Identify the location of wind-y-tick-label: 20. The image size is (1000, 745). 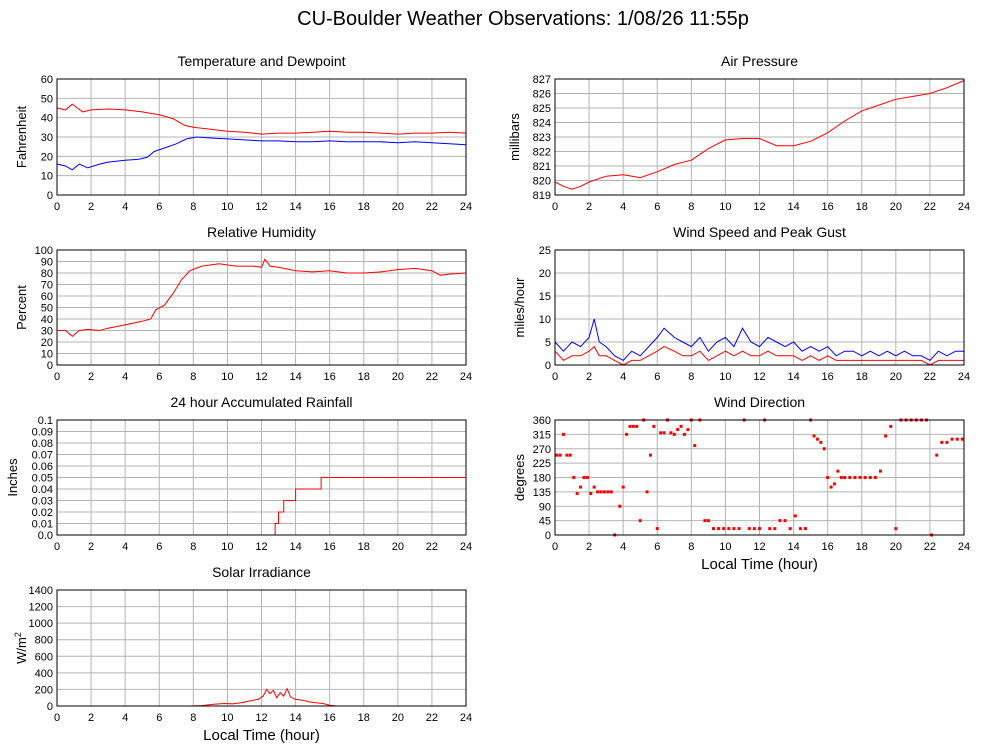
(545, 274).